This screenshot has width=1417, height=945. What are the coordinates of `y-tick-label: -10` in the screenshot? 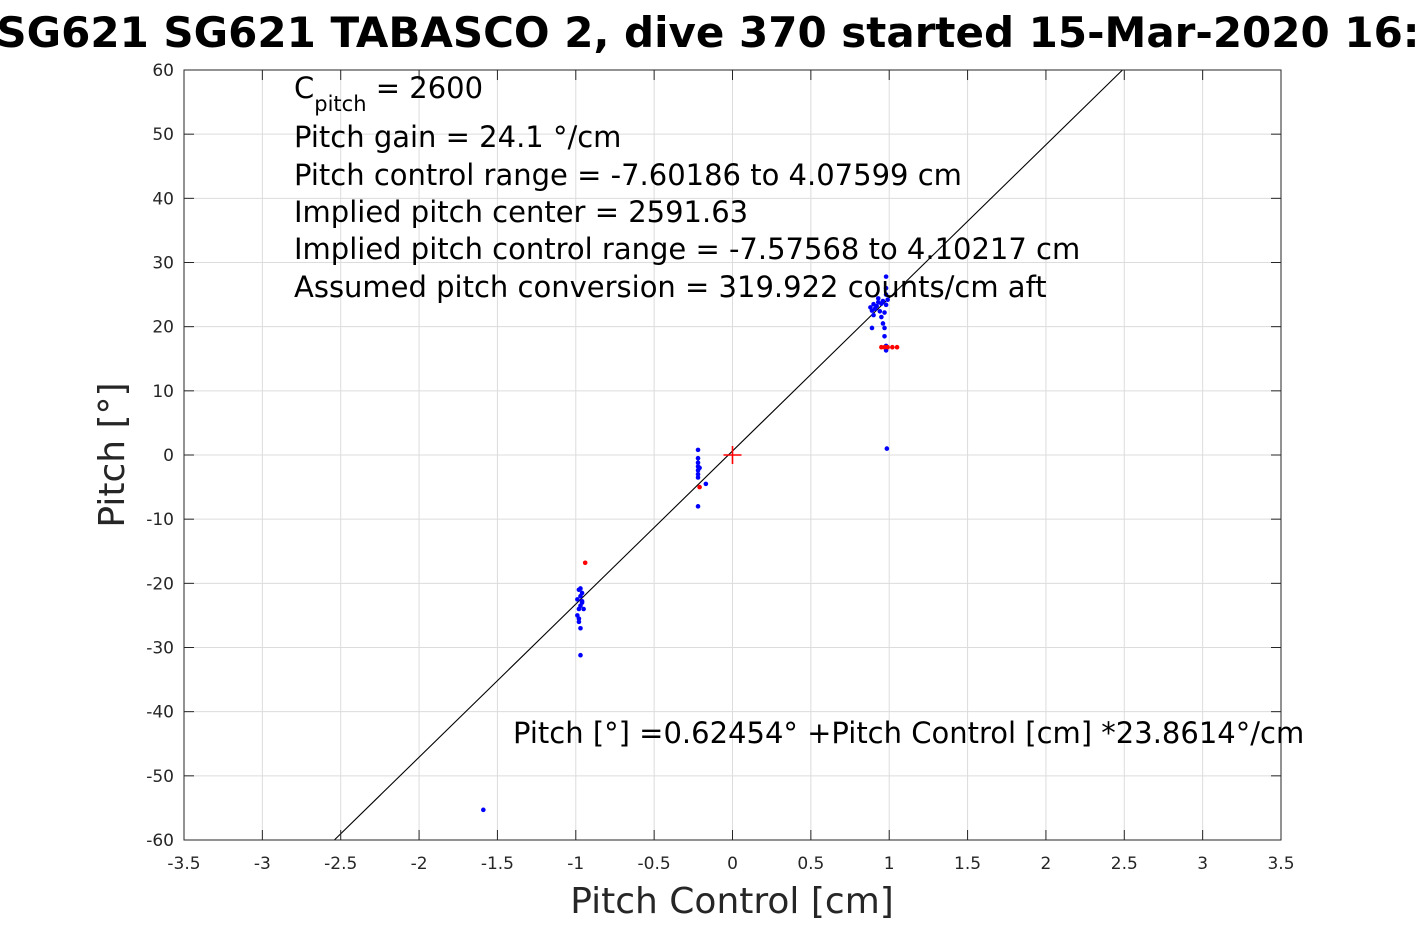 It's located at (160, 520).